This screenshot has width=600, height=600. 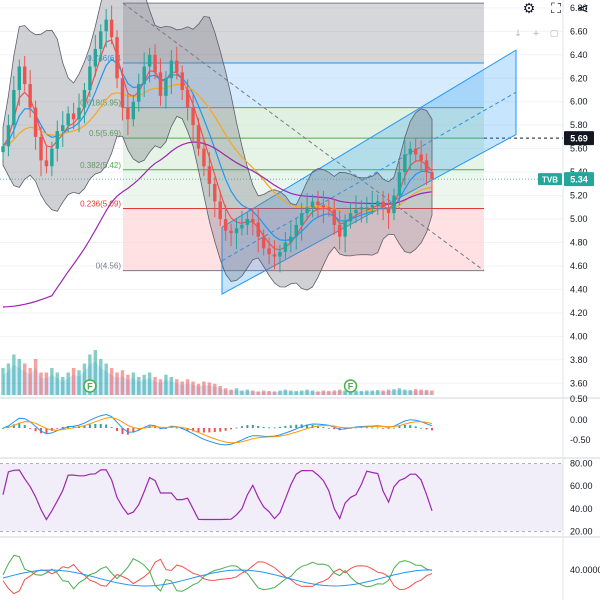 What do you see at coordinates (529, 8) in the screenshot?
I see `settings-button: ⚙` at bounding box center [529, 8].